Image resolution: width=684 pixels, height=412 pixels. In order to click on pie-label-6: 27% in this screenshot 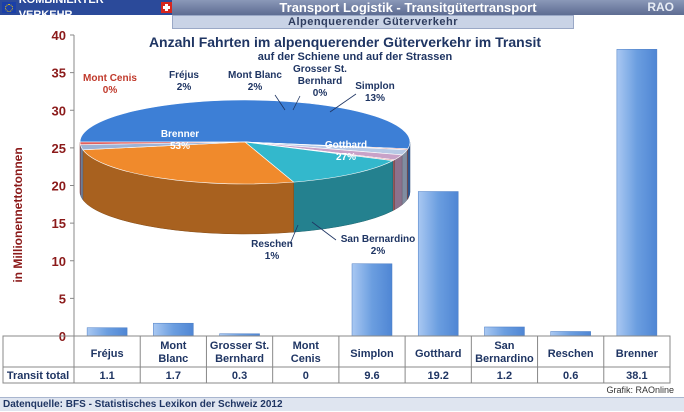, I will do `click(346, 157)`.